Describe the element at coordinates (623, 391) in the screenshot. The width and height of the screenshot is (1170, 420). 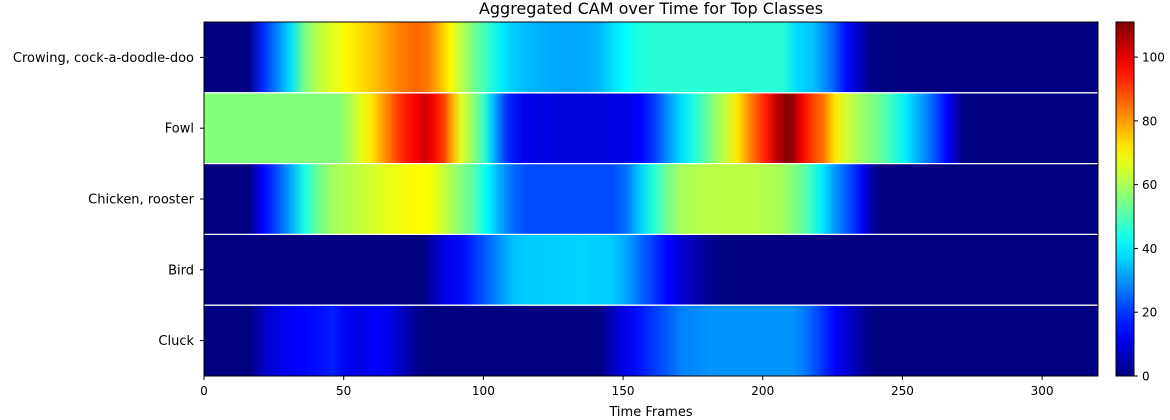
I see `x-tick-label: 150` at that location.